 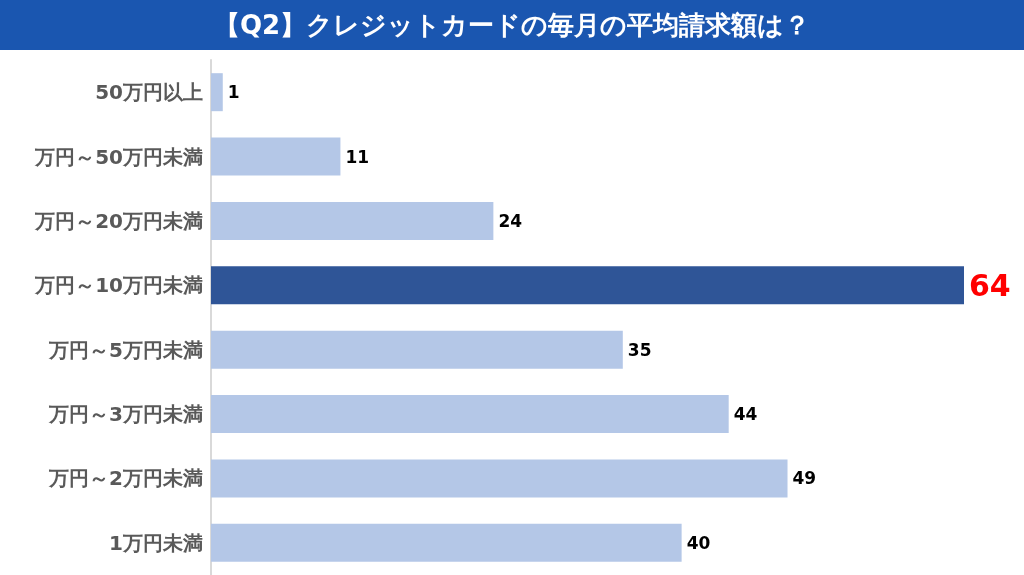 I want to click on y-tick-label: 万円～50万円未満, so click(x=118, y=156).